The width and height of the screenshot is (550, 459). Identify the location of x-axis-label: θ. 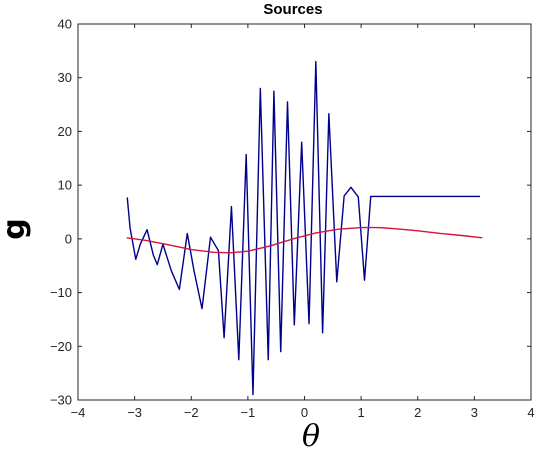
(311, 436).